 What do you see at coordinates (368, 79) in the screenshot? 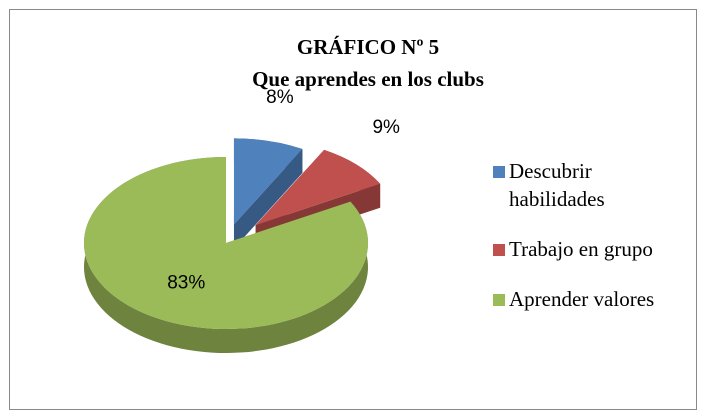
I see `chart-subtitle: Que aprendes en los clubs` at bounding box center [368, 79].